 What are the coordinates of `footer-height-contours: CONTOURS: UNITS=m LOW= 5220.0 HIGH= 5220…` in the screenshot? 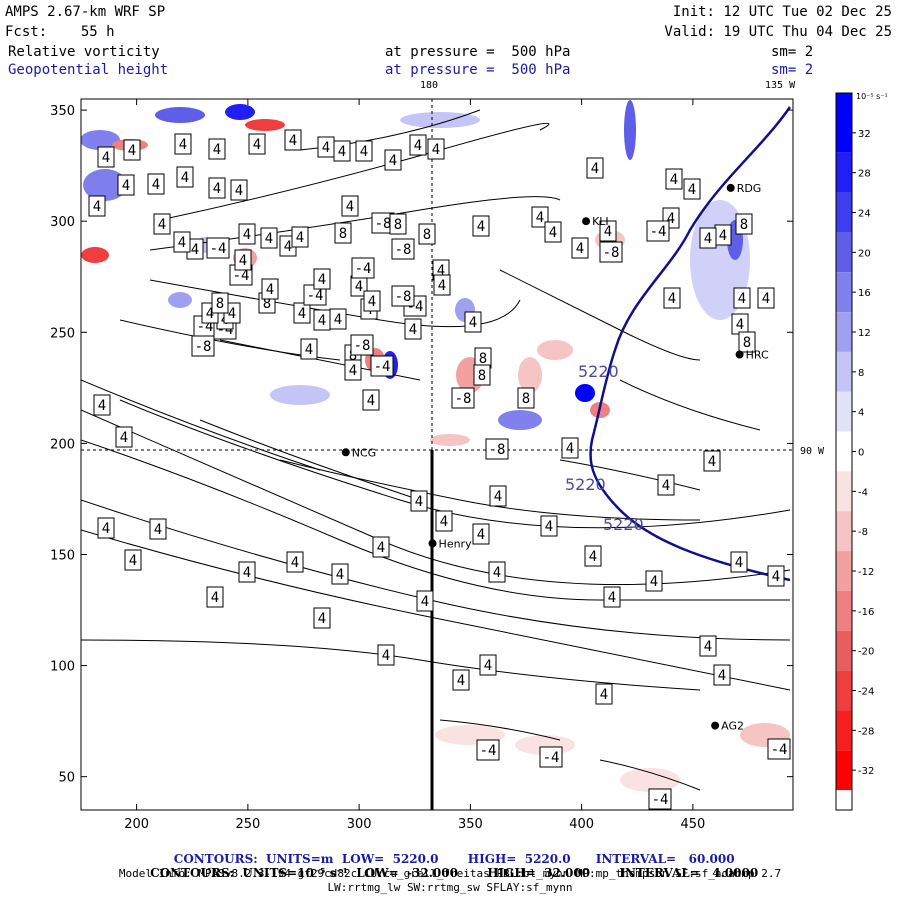 It's located at (450, 852).